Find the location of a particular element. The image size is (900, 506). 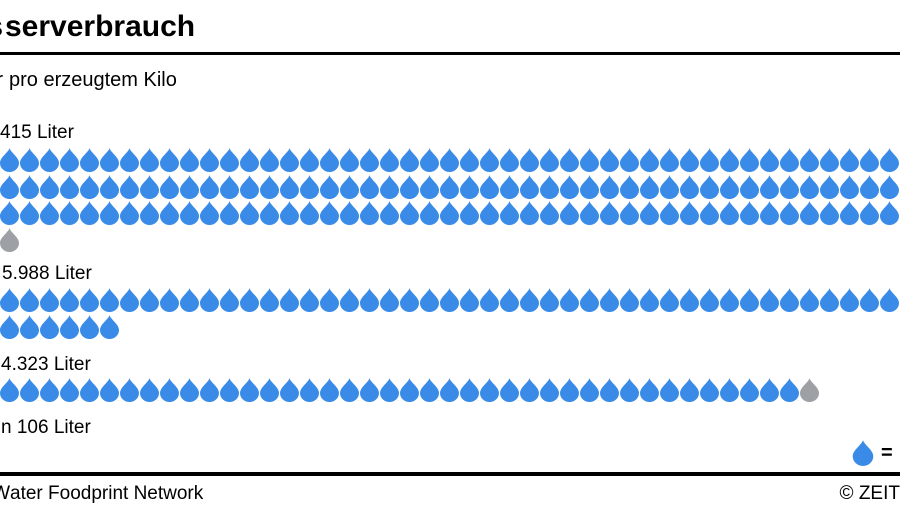

group-3-drop-rows is located at coordinates (450, 391).